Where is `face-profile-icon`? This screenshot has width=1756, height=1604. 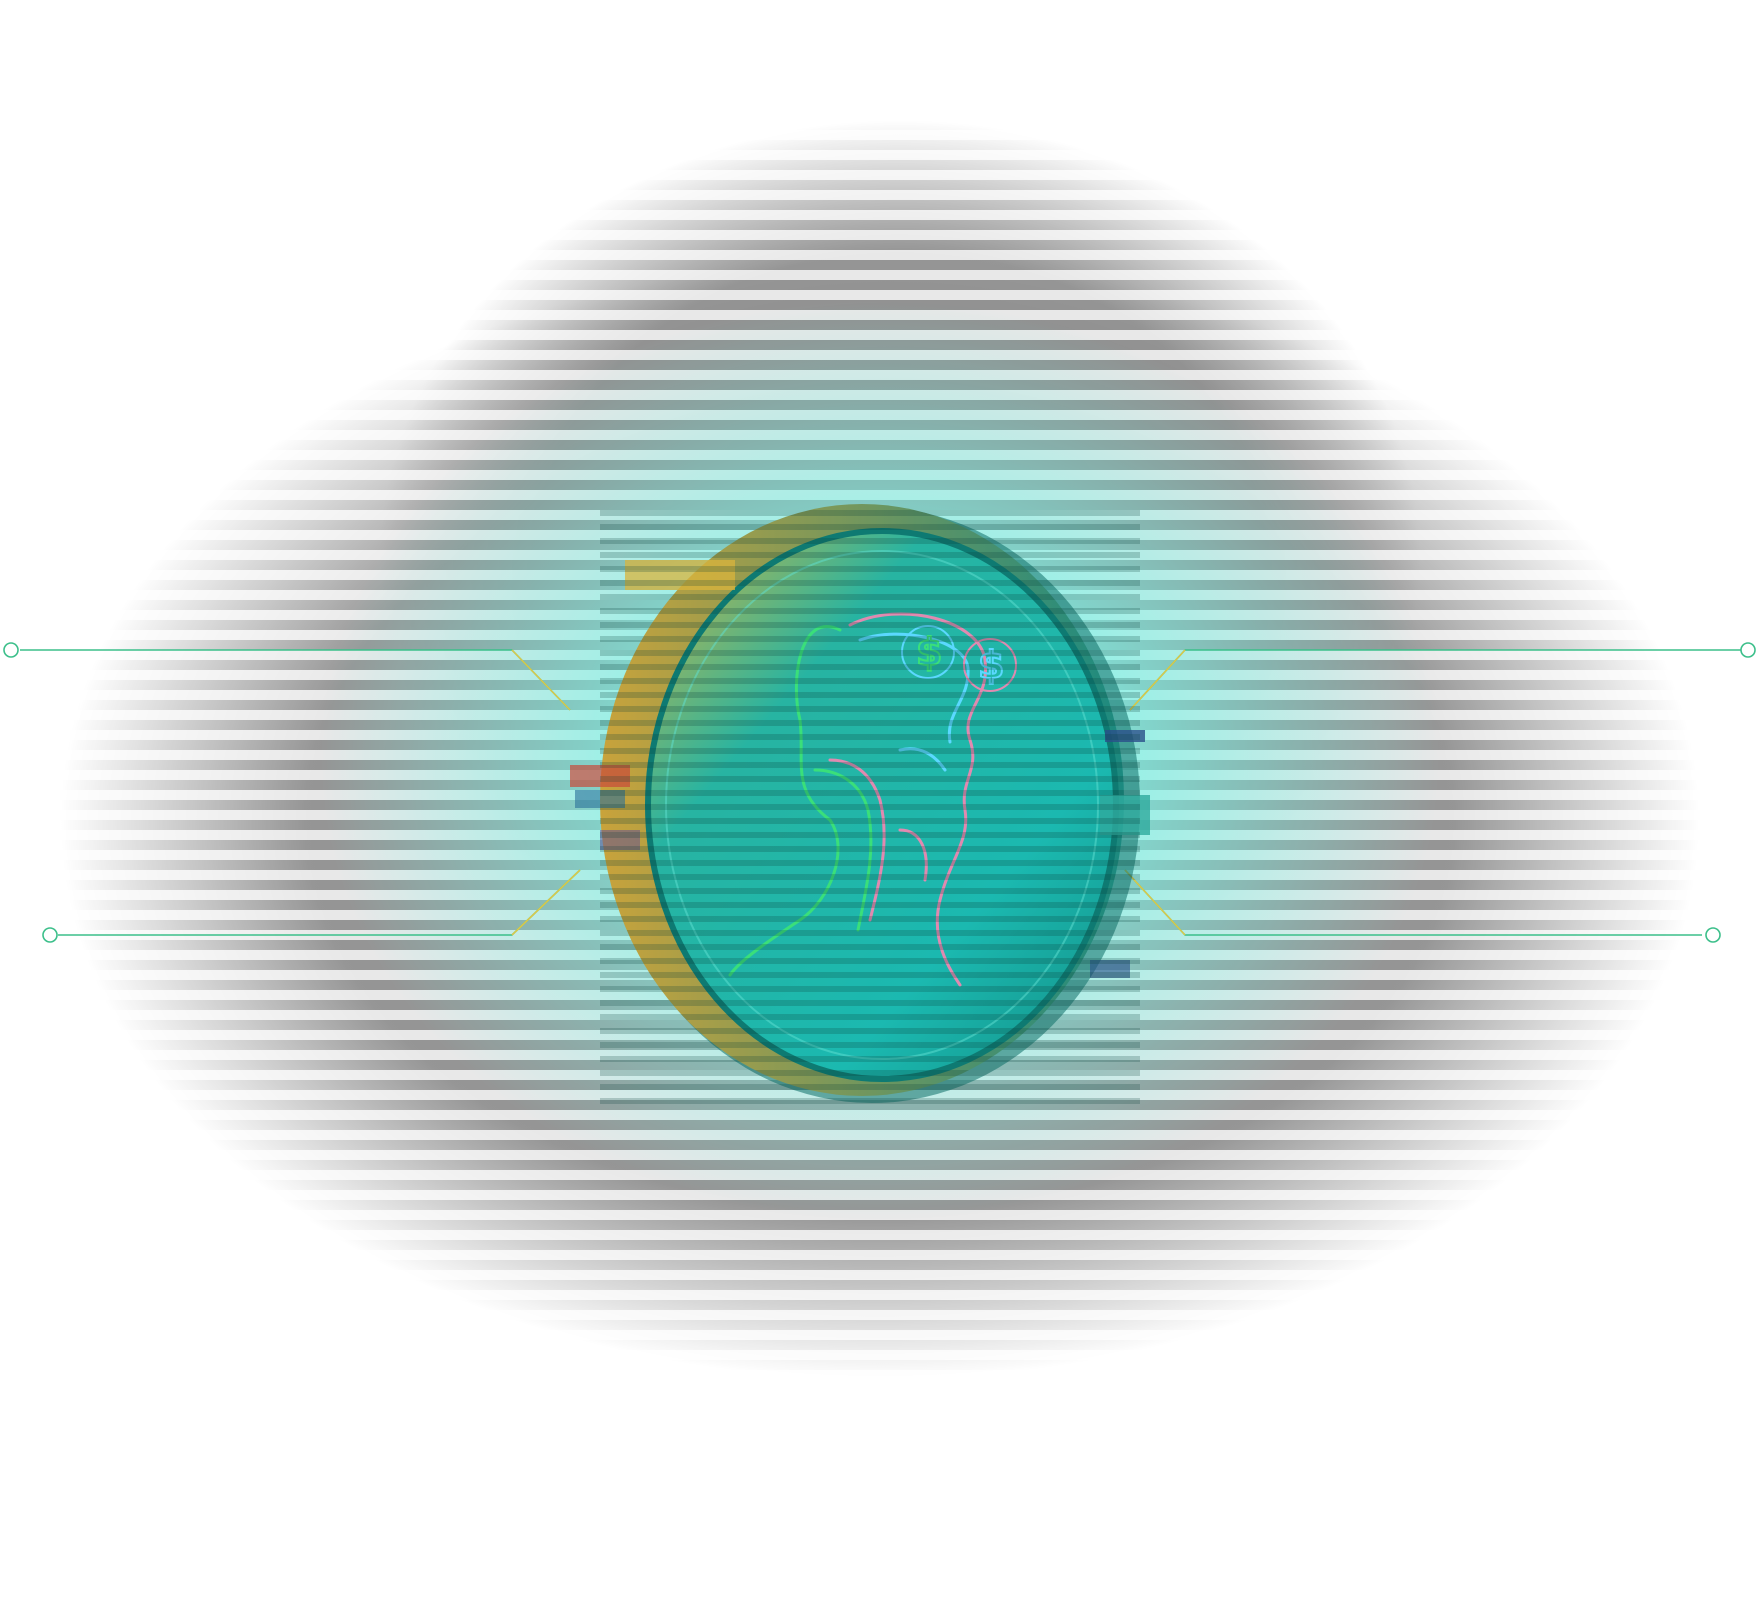 face-profile-icon is located at coordinates (858, 799).